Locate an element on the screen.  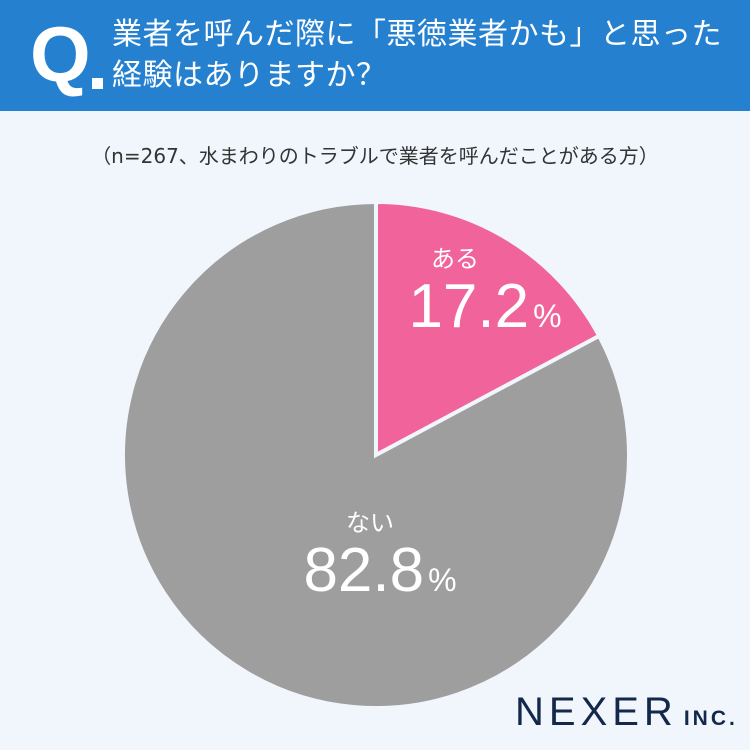
label-yes: ある 17.2% is located at coordinates (485, 292).